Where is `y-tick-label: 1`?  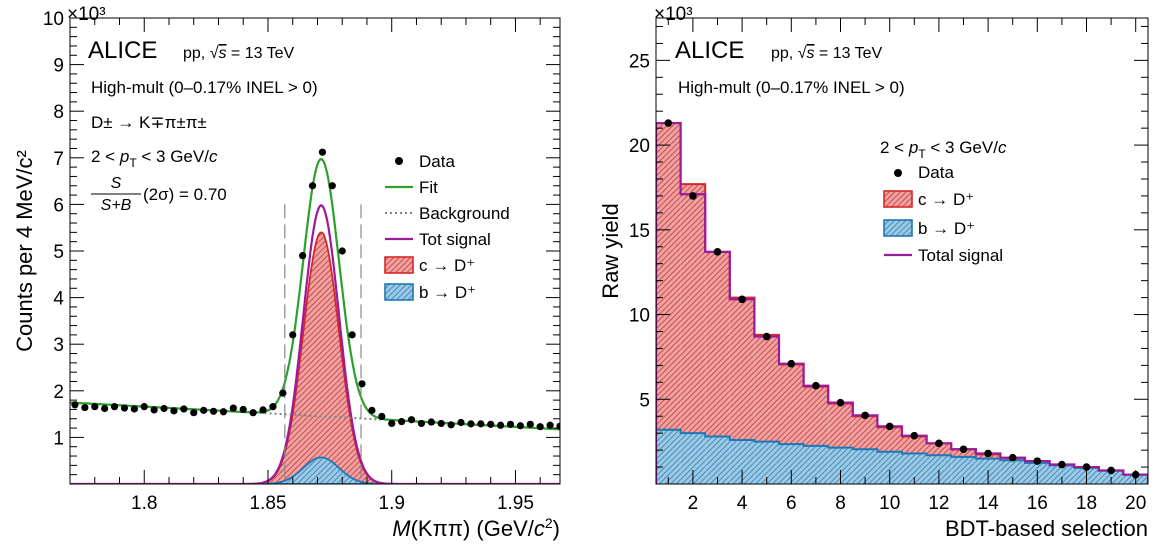 y-tick-label: 1 is located at coordinates (58, 438).